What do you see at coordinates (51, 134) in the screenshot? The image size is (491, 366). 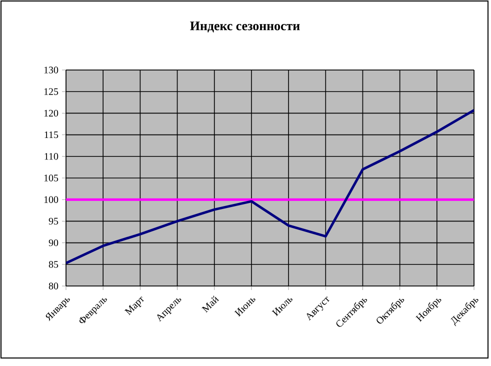 I see `y-tick-label: 115` at bounding box center [51, 134].